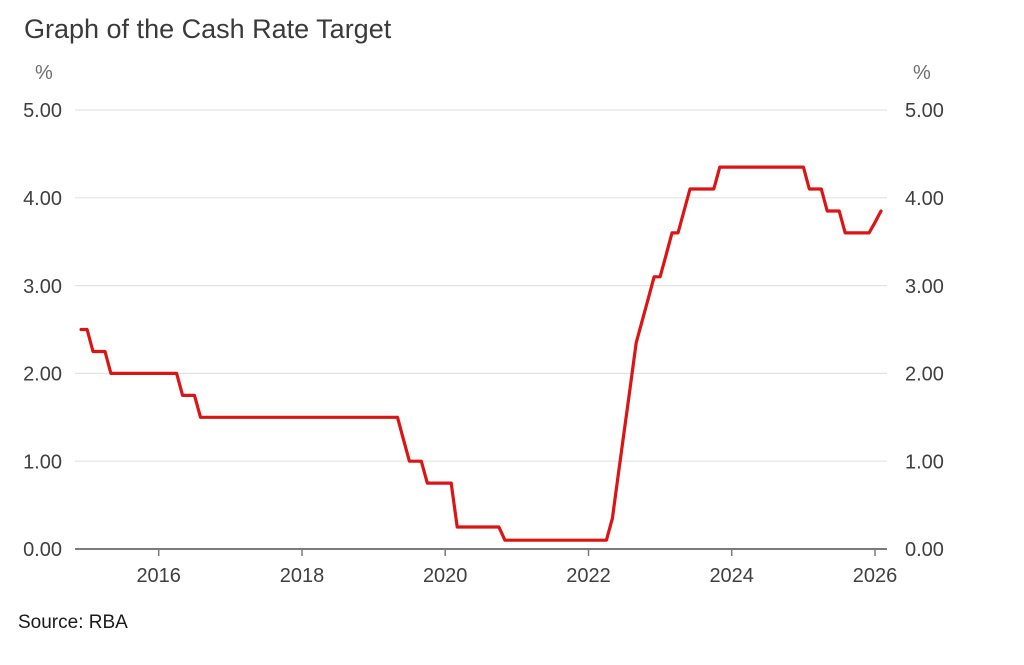 The image size is (1024, 665). What do you see at coordinates (42, 330) in the screenshot?
I see `y-axis-labels-left: 5.00 4.00 3.00 2.00 1.00 0.00` at bounding box center [42, 330].